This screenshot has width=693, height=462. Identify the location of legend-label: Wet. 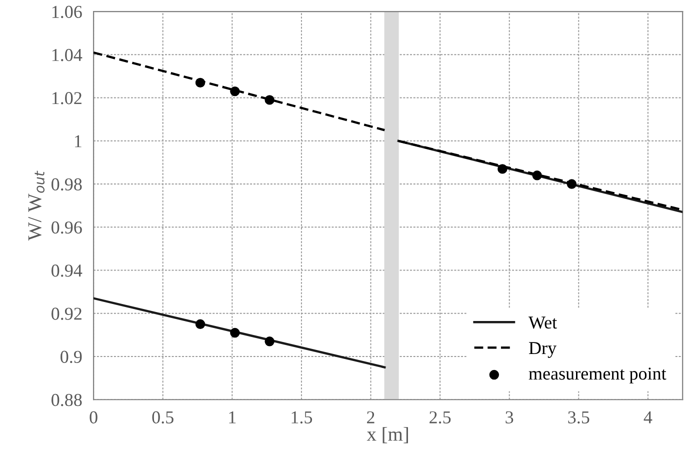
(542, 322).